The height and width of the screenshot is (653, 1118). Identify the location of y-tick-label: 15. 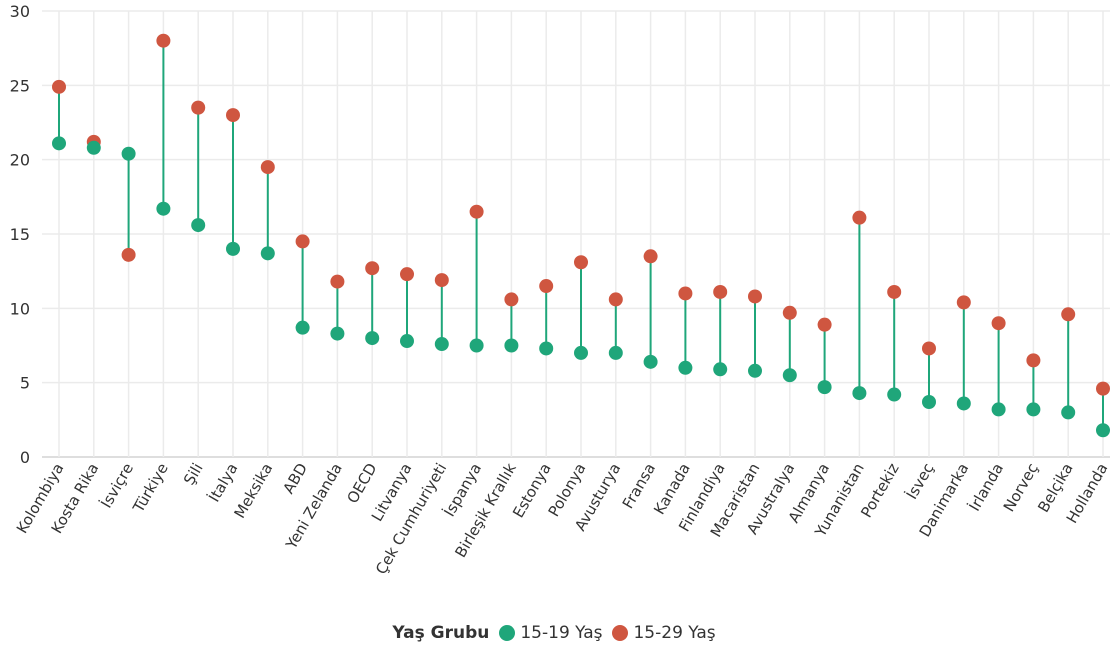
(20, 234).